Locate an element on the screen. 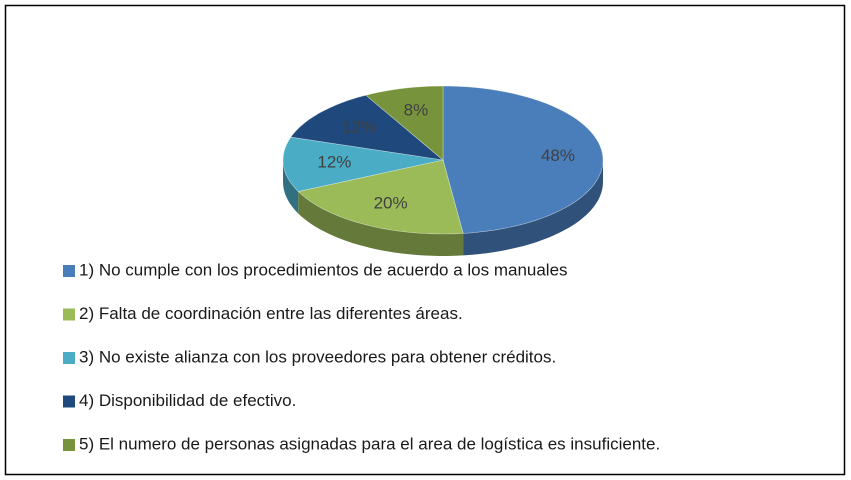  value-label: 20% is located at coordinates (391, 203).